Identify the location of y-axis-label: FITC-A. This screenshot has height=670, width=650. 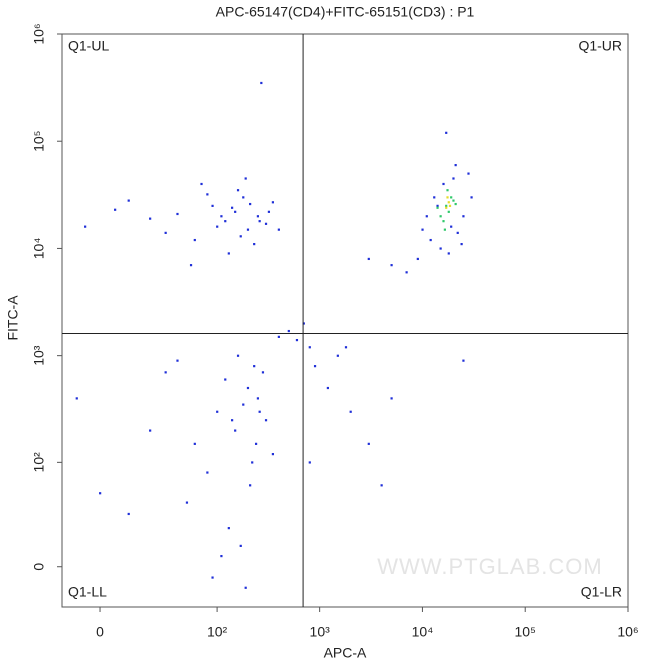
(13, 318).